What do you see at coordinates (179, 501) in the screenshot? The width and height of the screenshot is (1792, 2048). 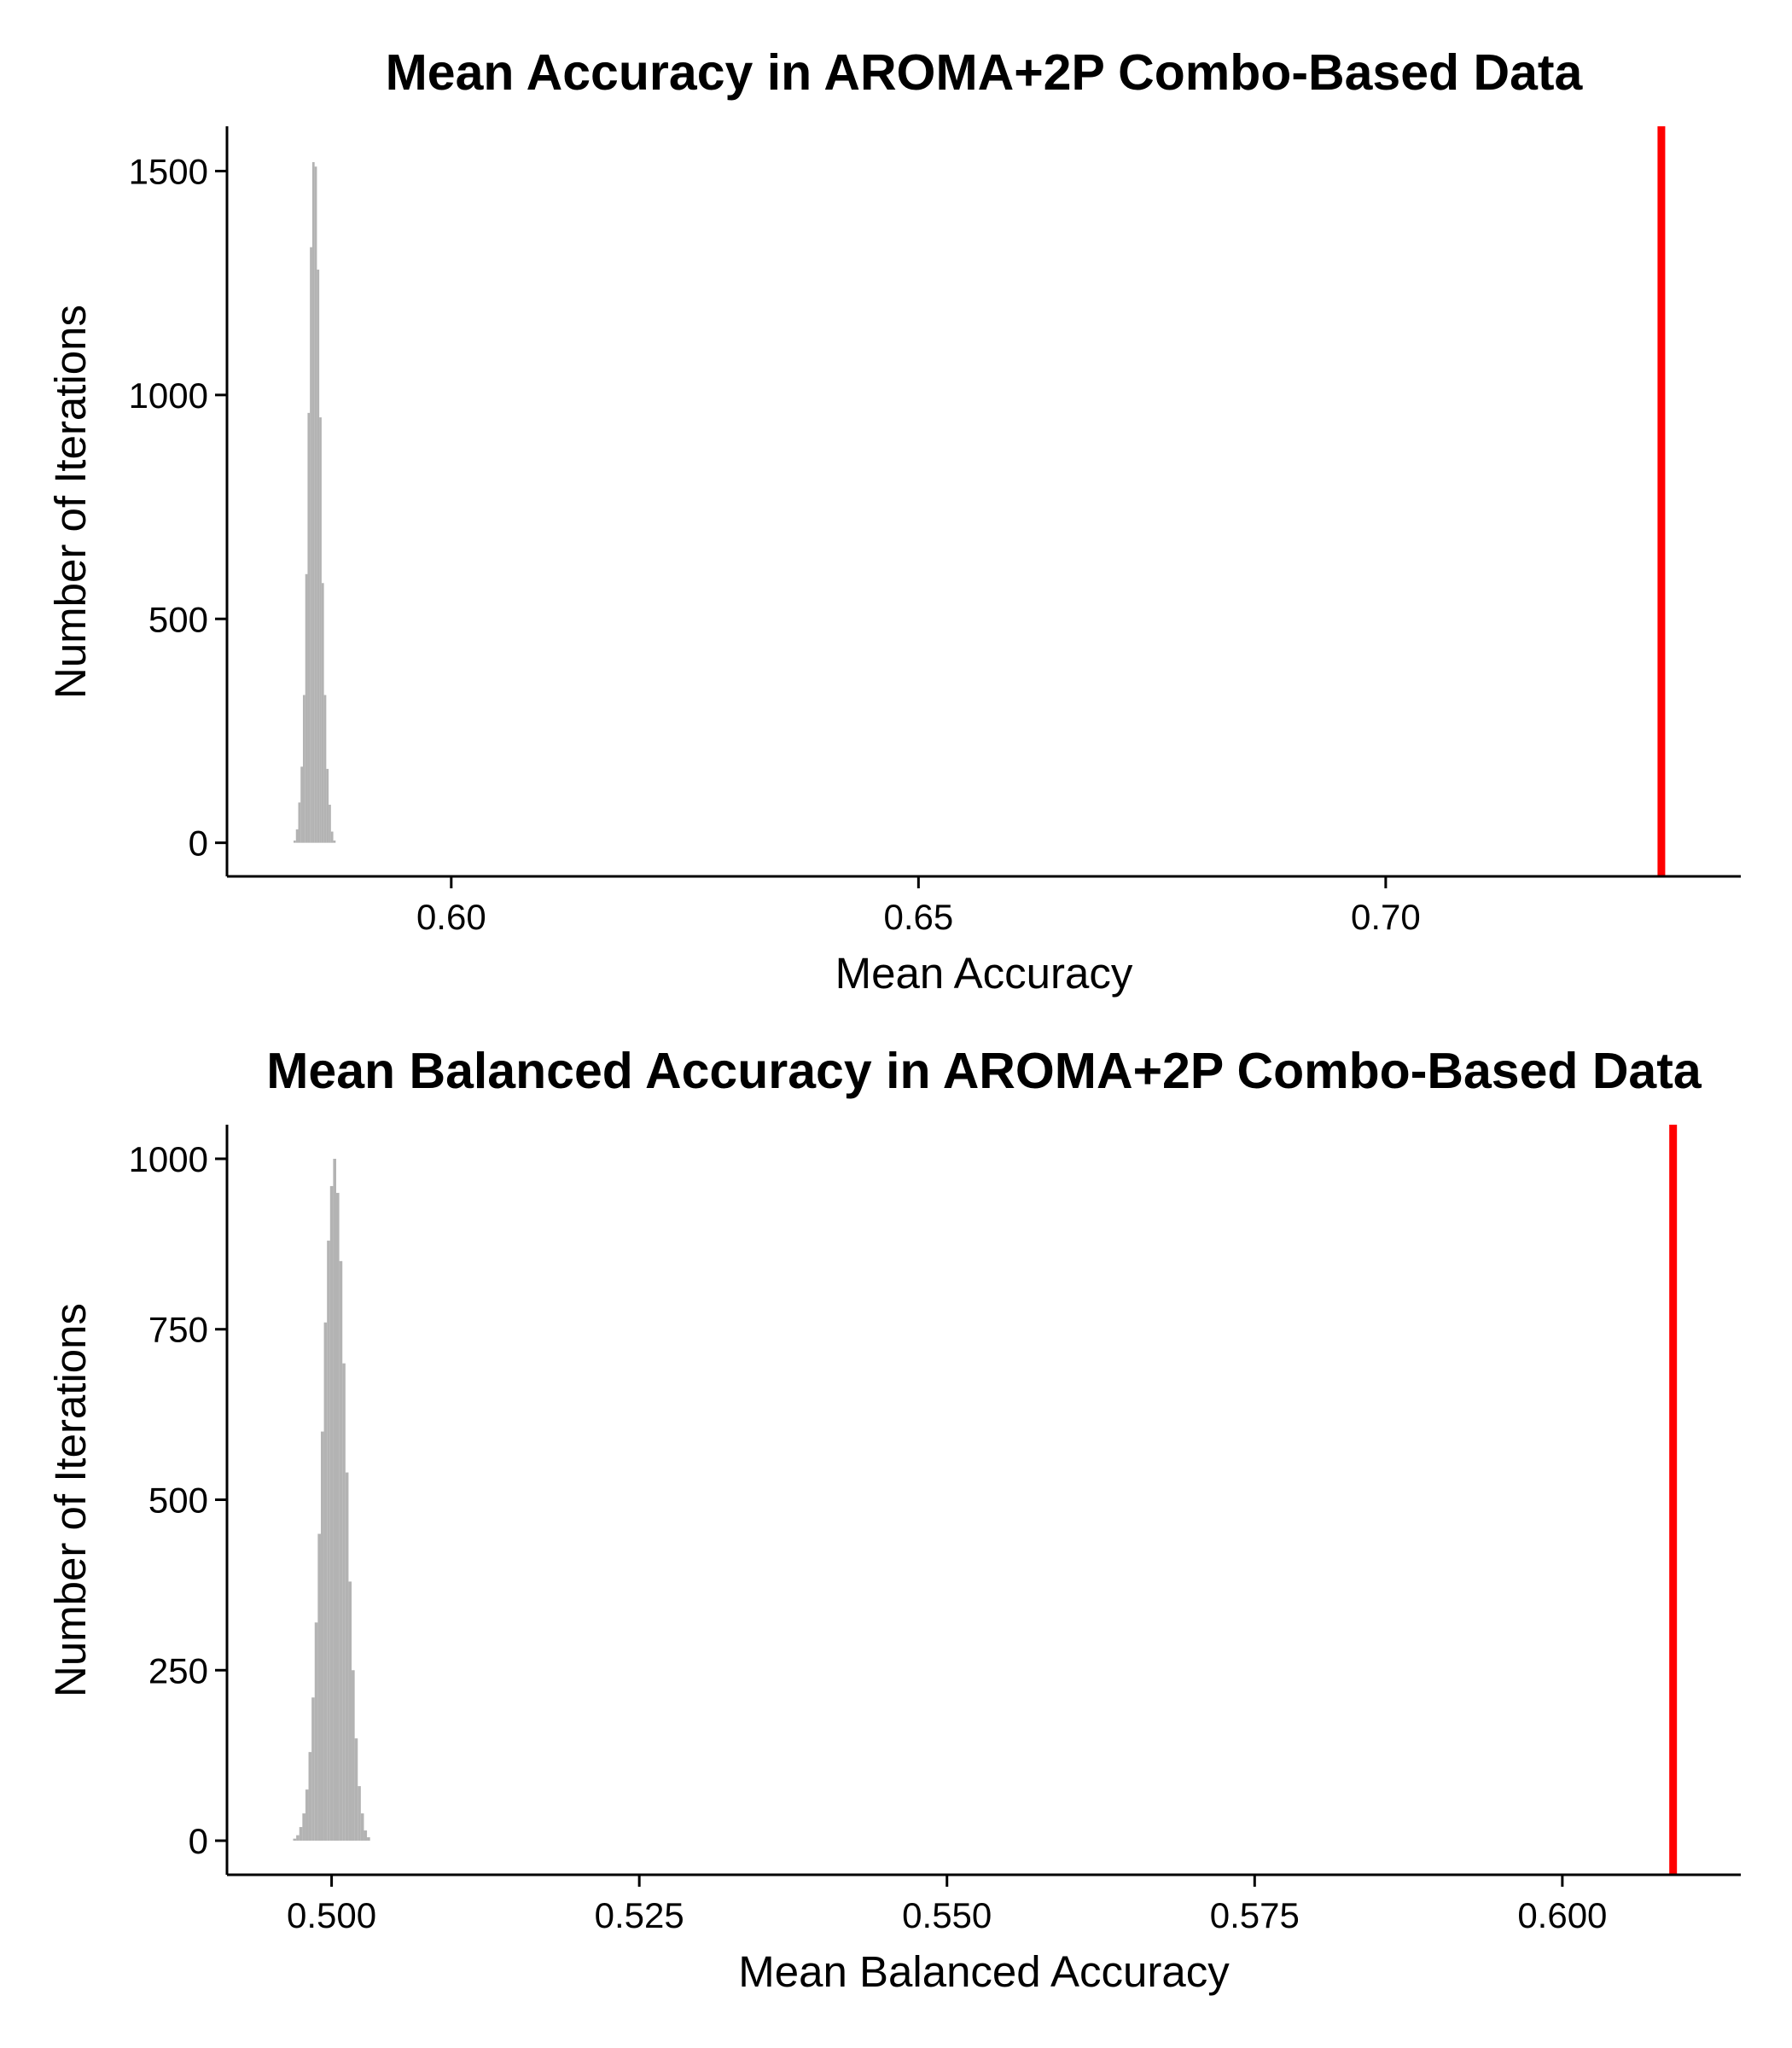 I see `y-axis: 0 500 1000 1500` at bounding box center [179, 501].